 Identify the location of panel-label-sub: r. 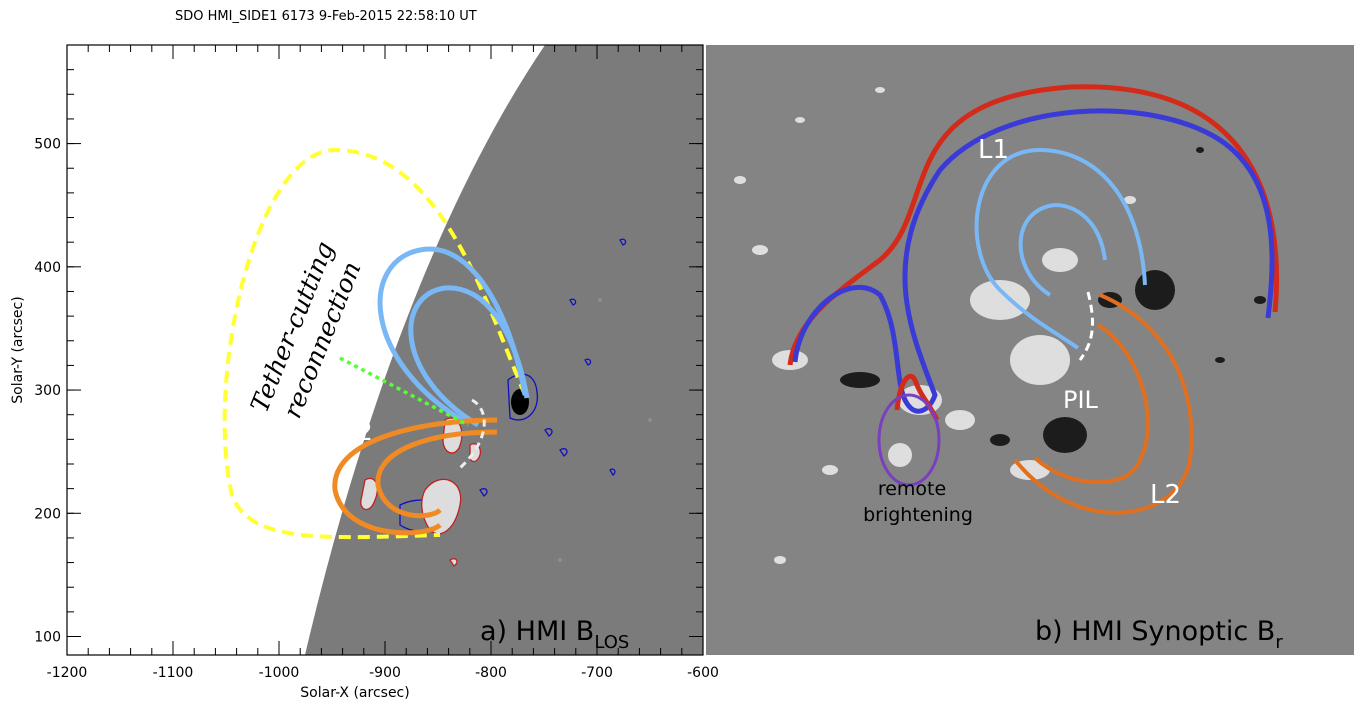
(1279, 642).